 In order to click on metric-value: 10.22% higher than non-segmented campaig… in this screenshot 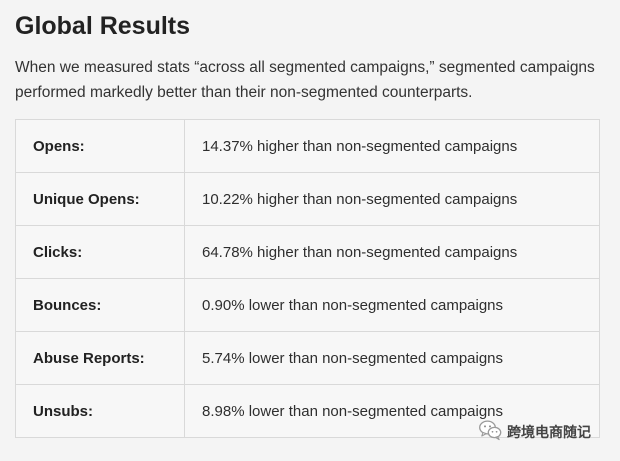, I will do `click(392, 199)`.